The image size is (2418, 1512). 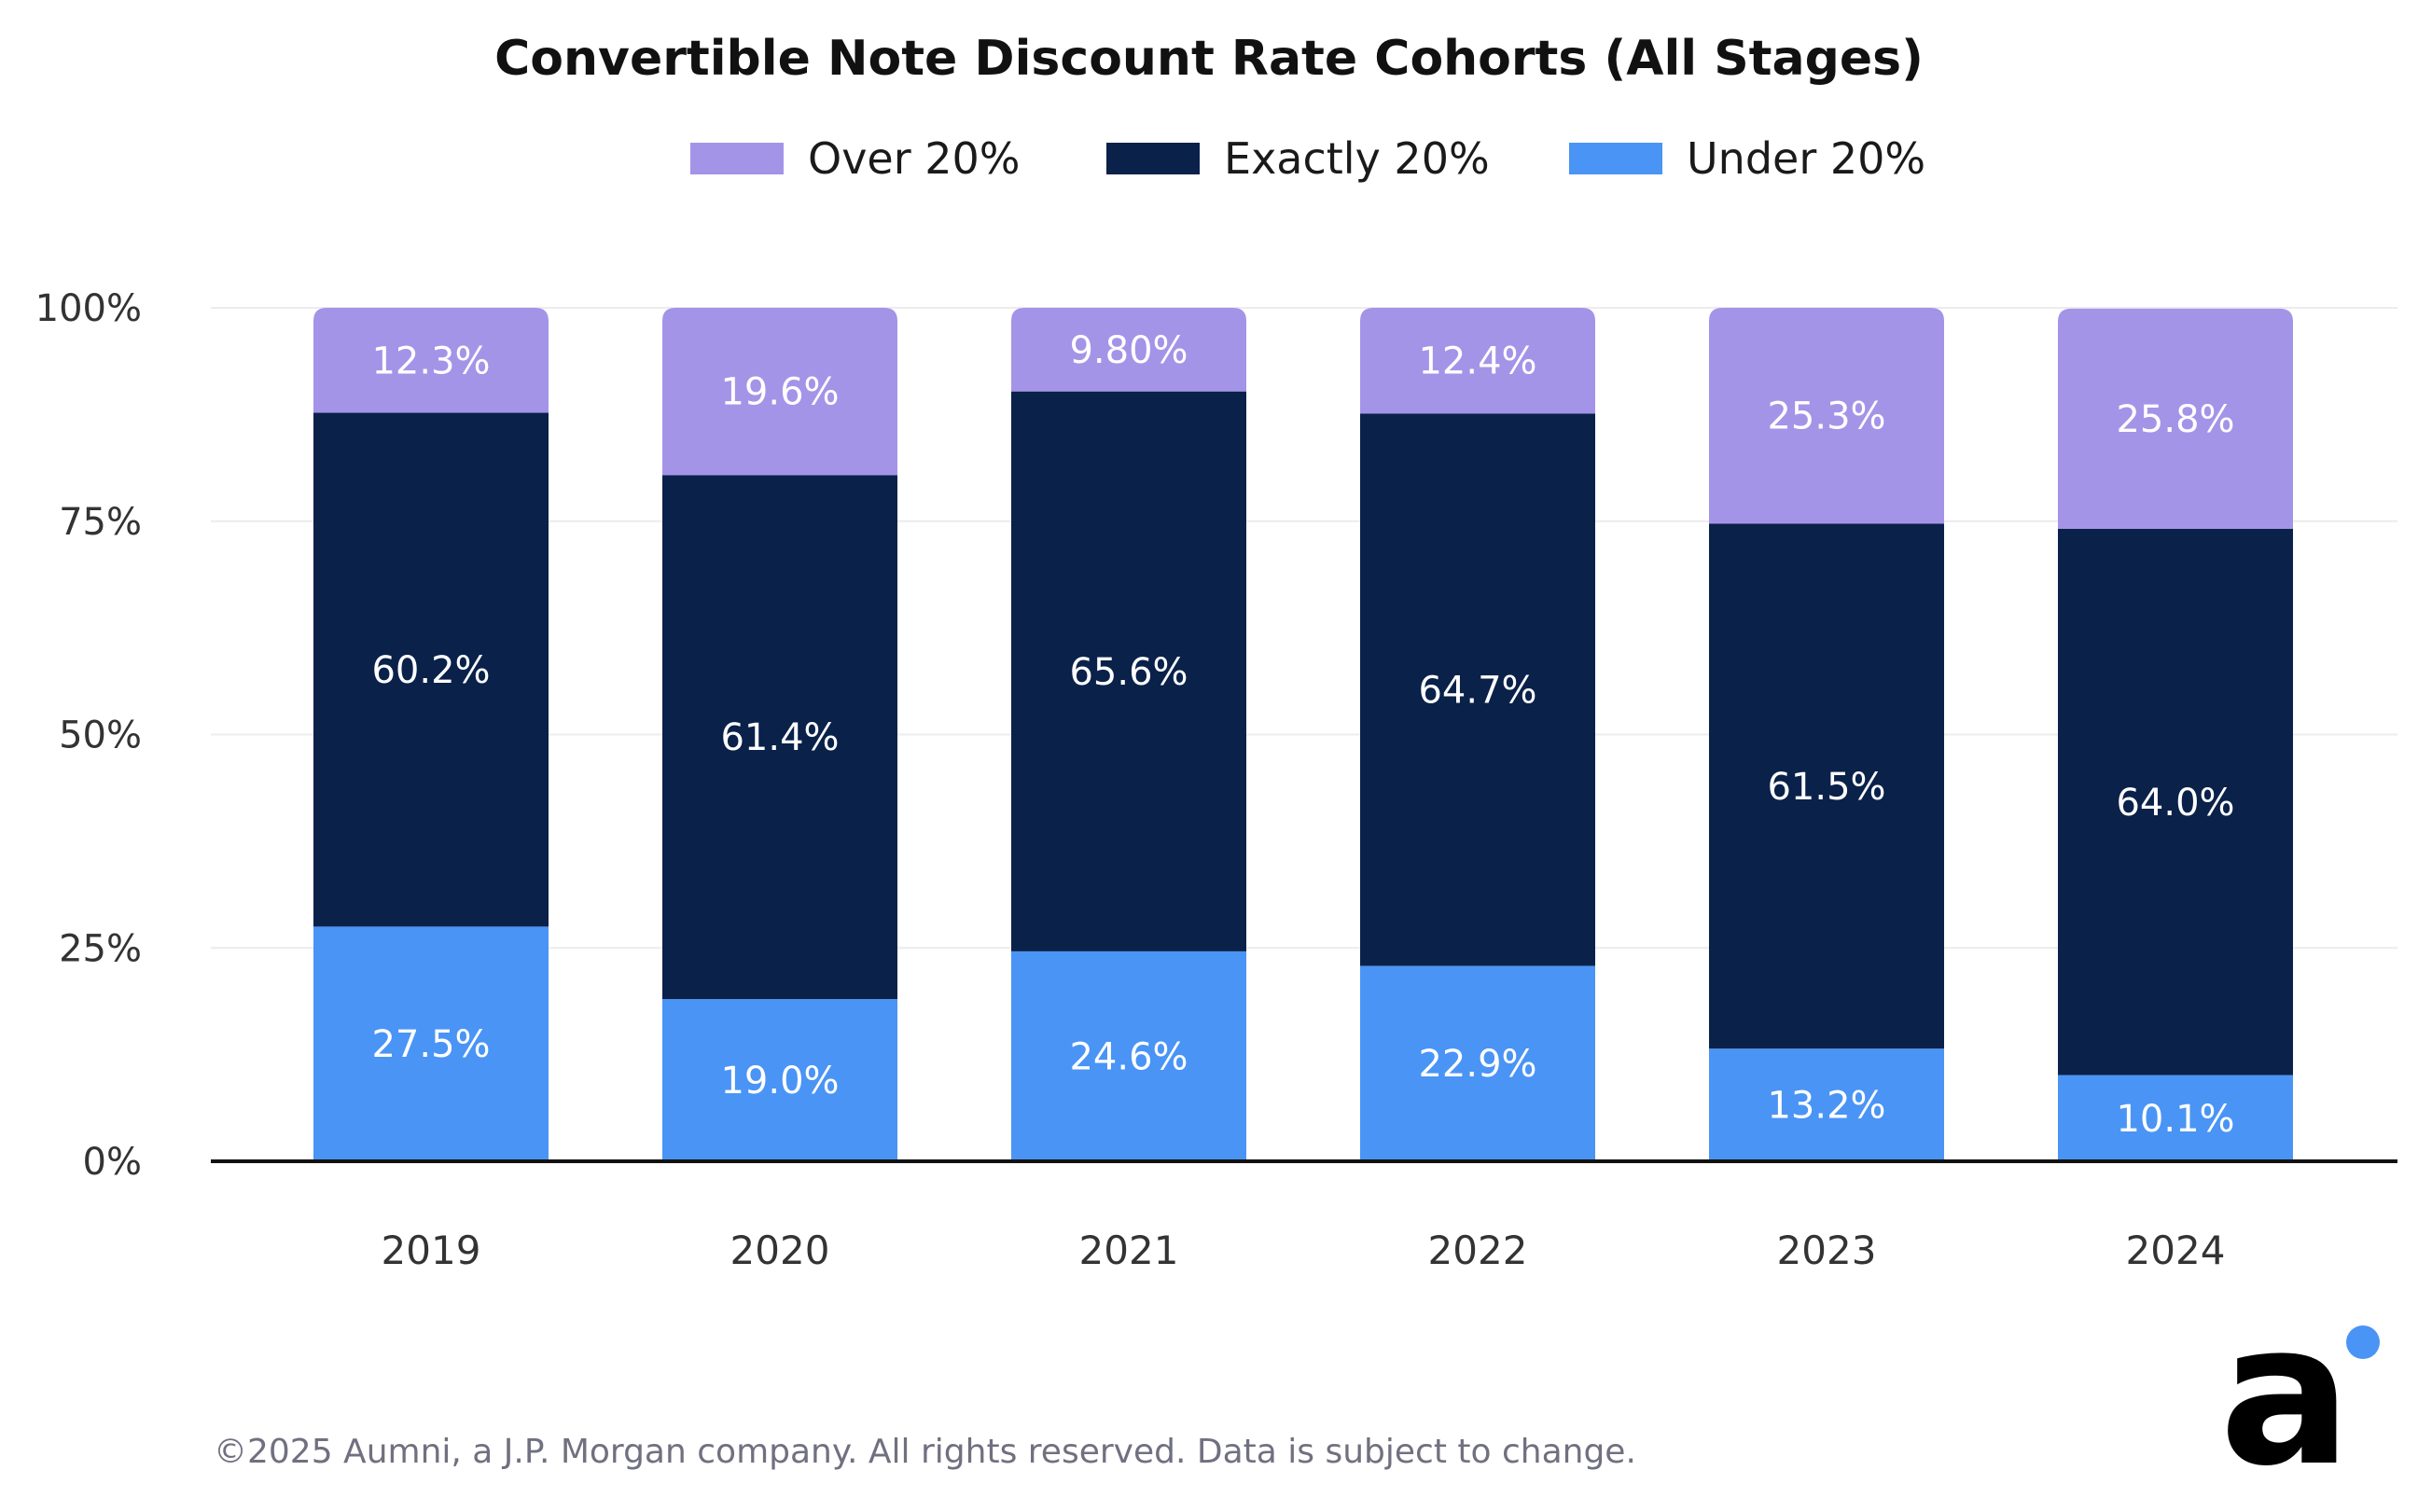 I want to click on x-tick-label-2019: 2019, so click(x=431, y=1250).